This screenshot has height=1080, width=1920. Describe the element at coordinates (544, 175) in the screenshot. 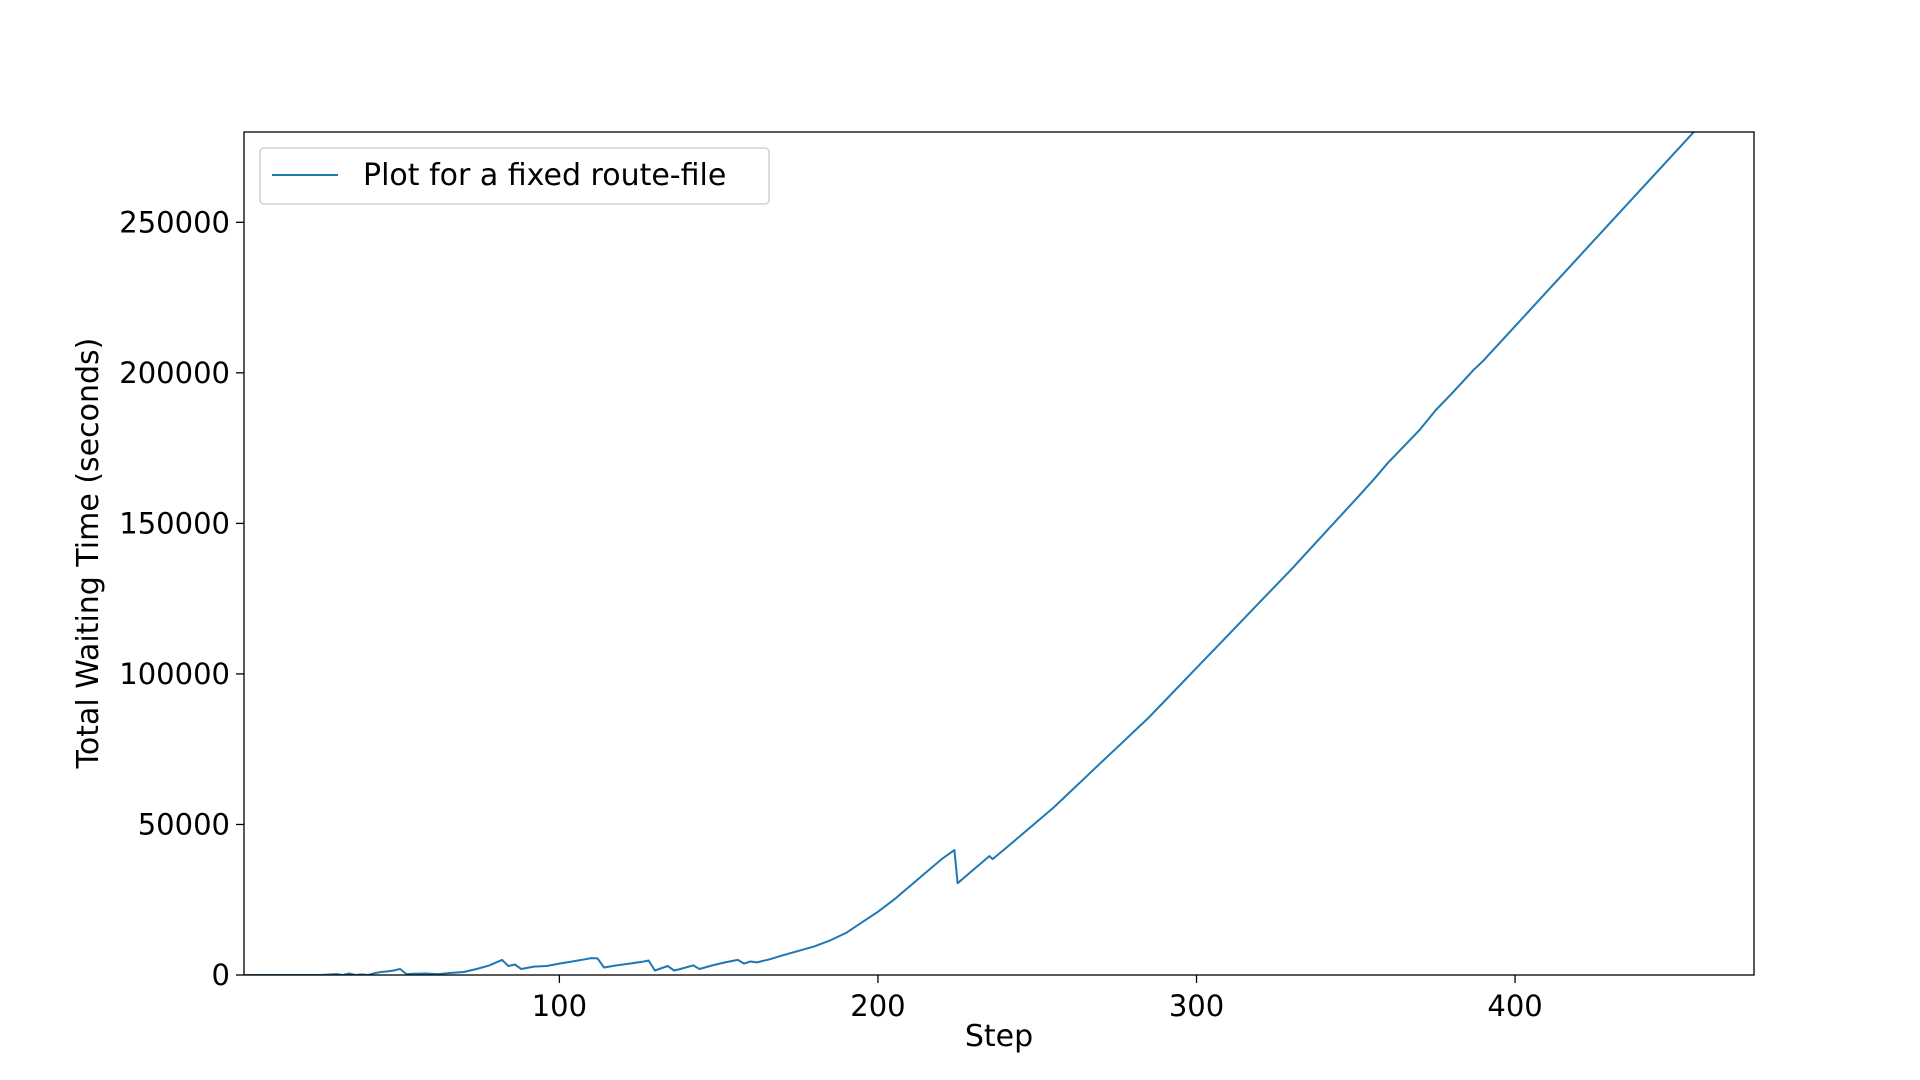

I see `legend-entry-label: Plot for a fixed route-file` at that location.